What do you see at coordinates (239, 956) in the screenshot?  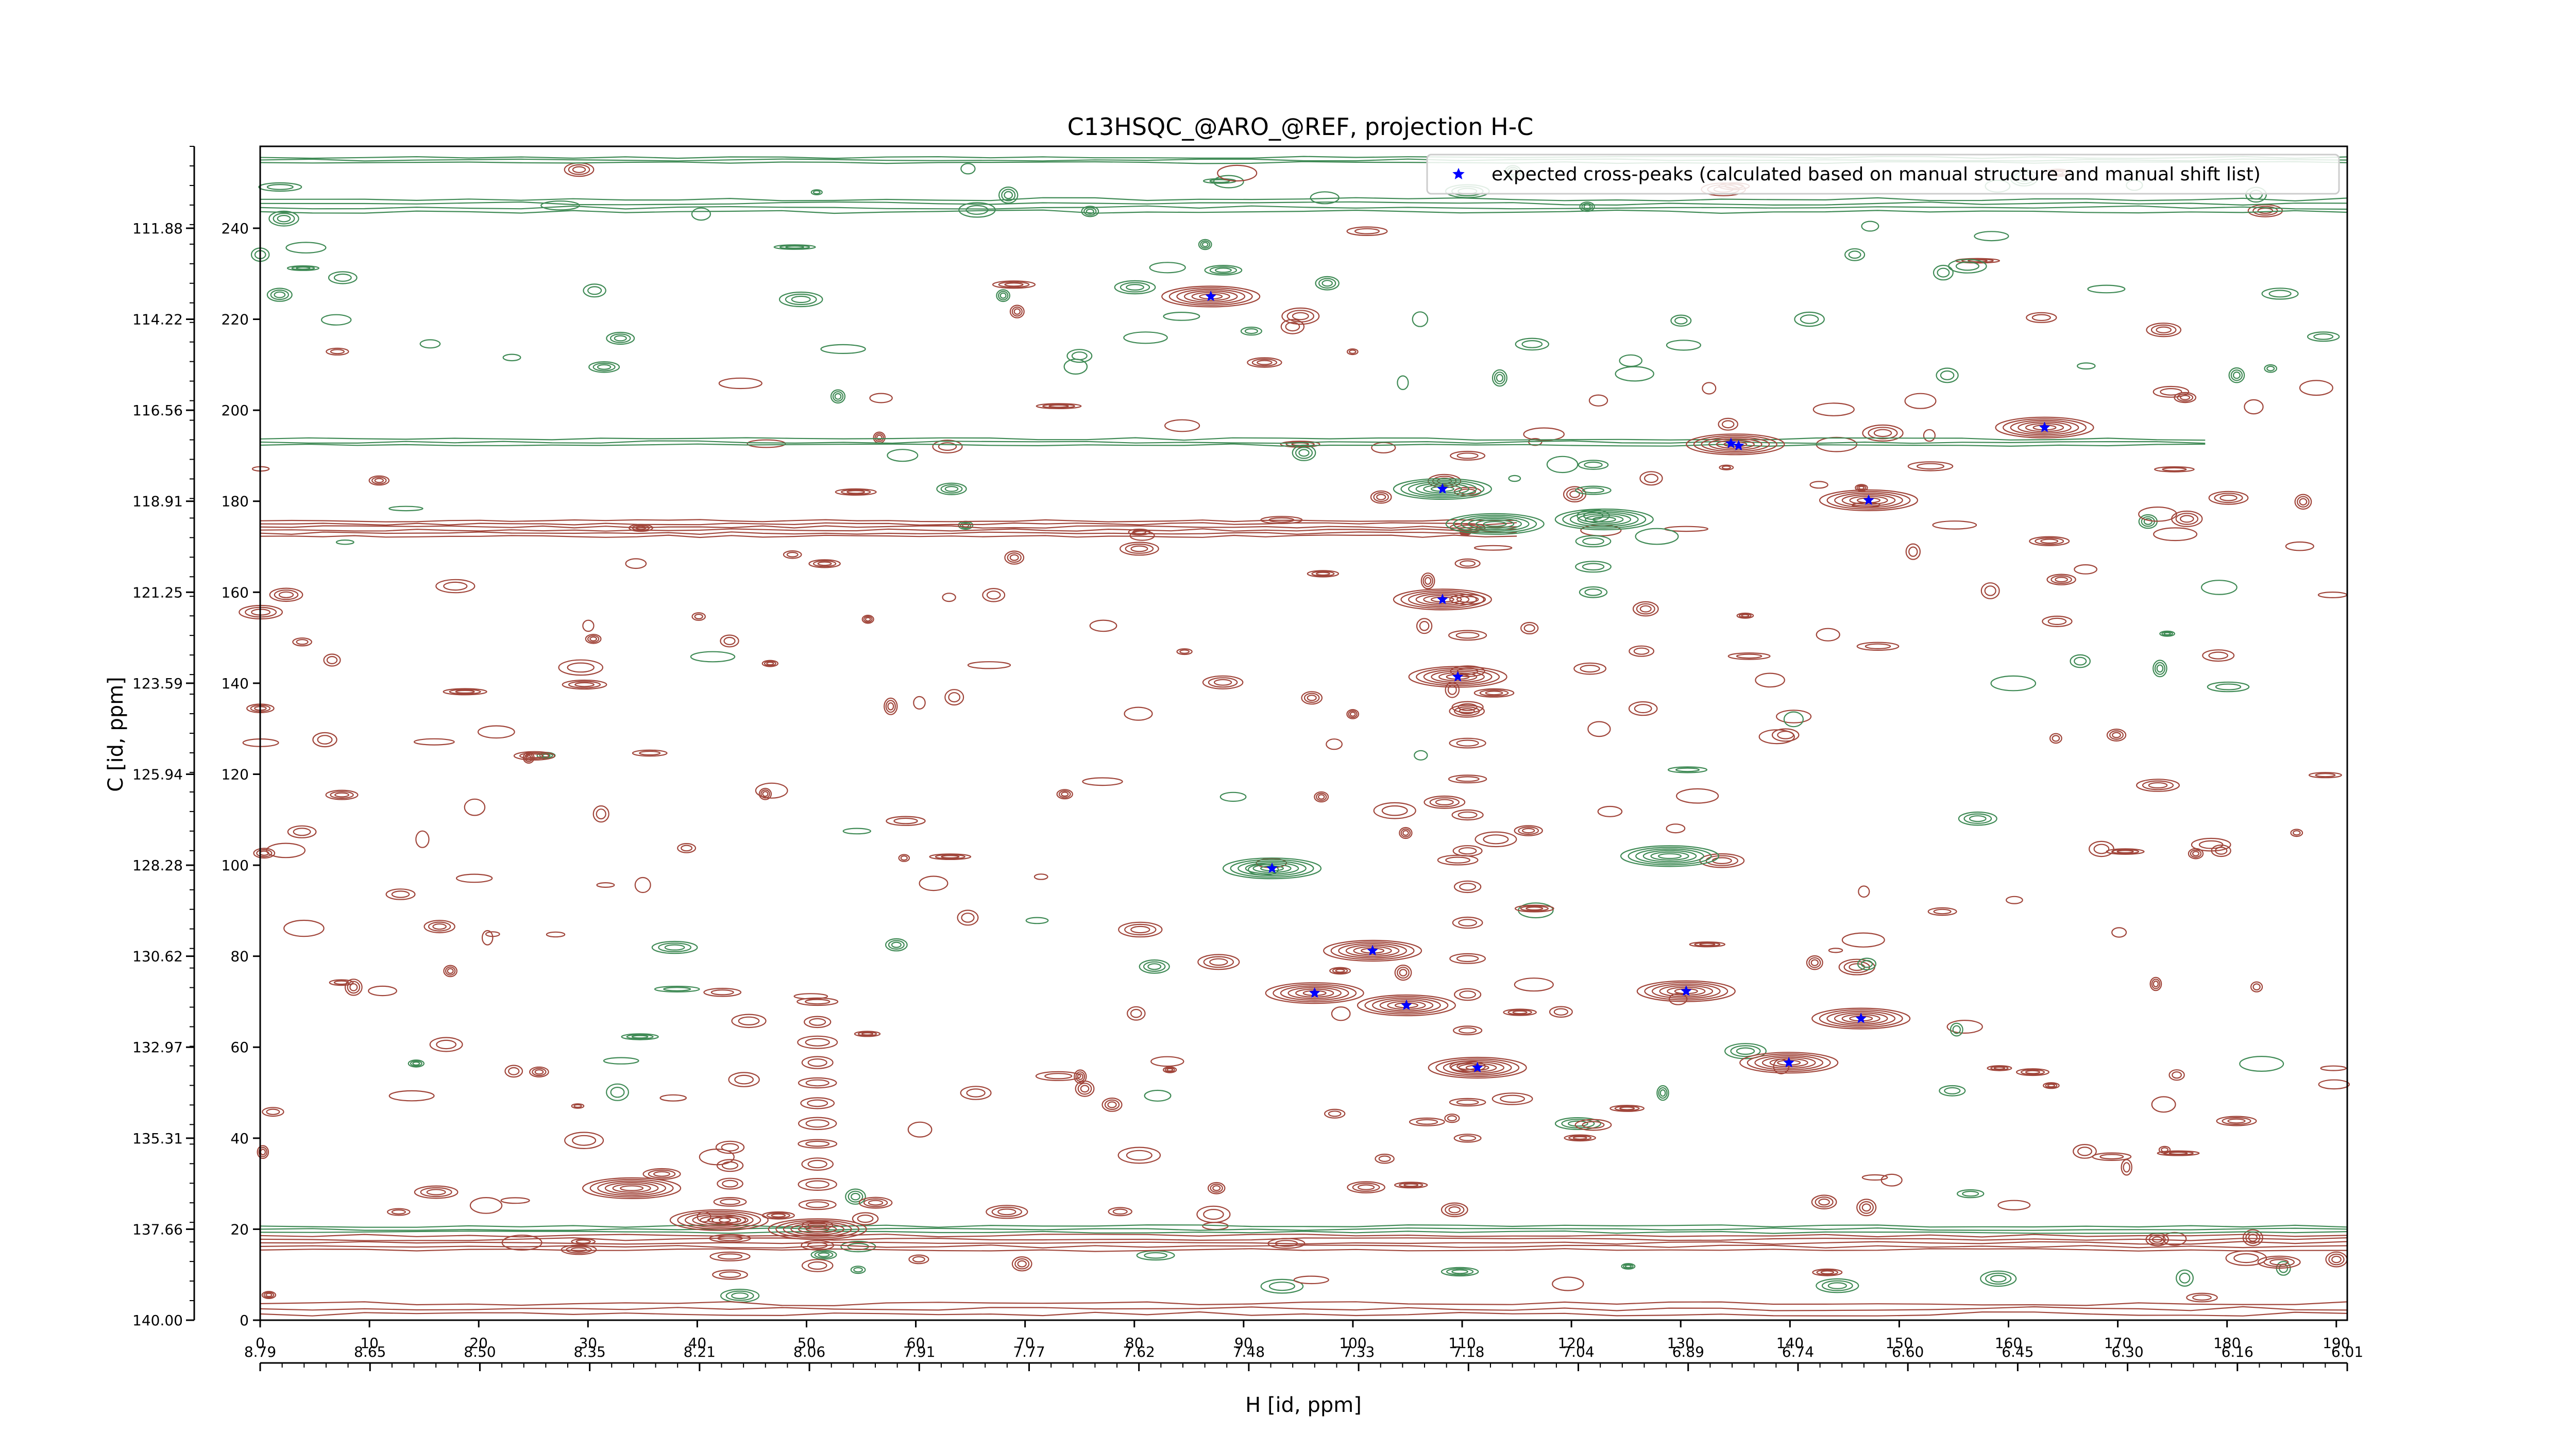 I see `y-tick-label: 80` at bounding box center [239, 956].